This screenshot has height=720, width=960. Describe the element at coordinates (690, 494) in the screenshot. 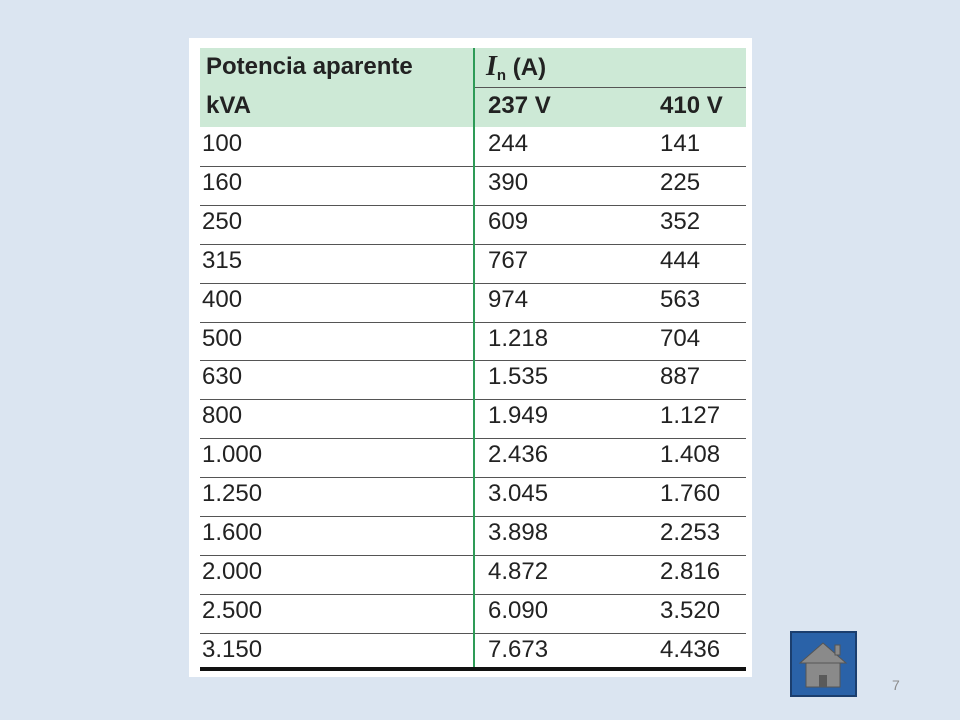

I see `cell: 1.760` at that location.